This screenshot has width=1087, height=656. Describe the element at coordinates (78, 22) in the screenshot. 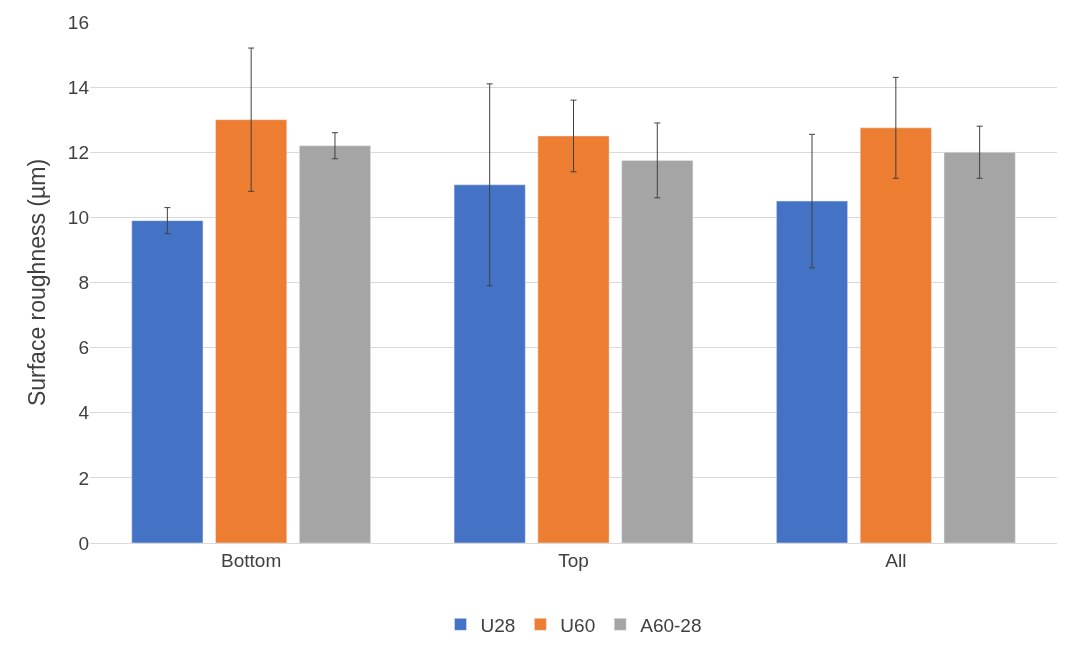

I see `y-tick-label: 16` at that location.